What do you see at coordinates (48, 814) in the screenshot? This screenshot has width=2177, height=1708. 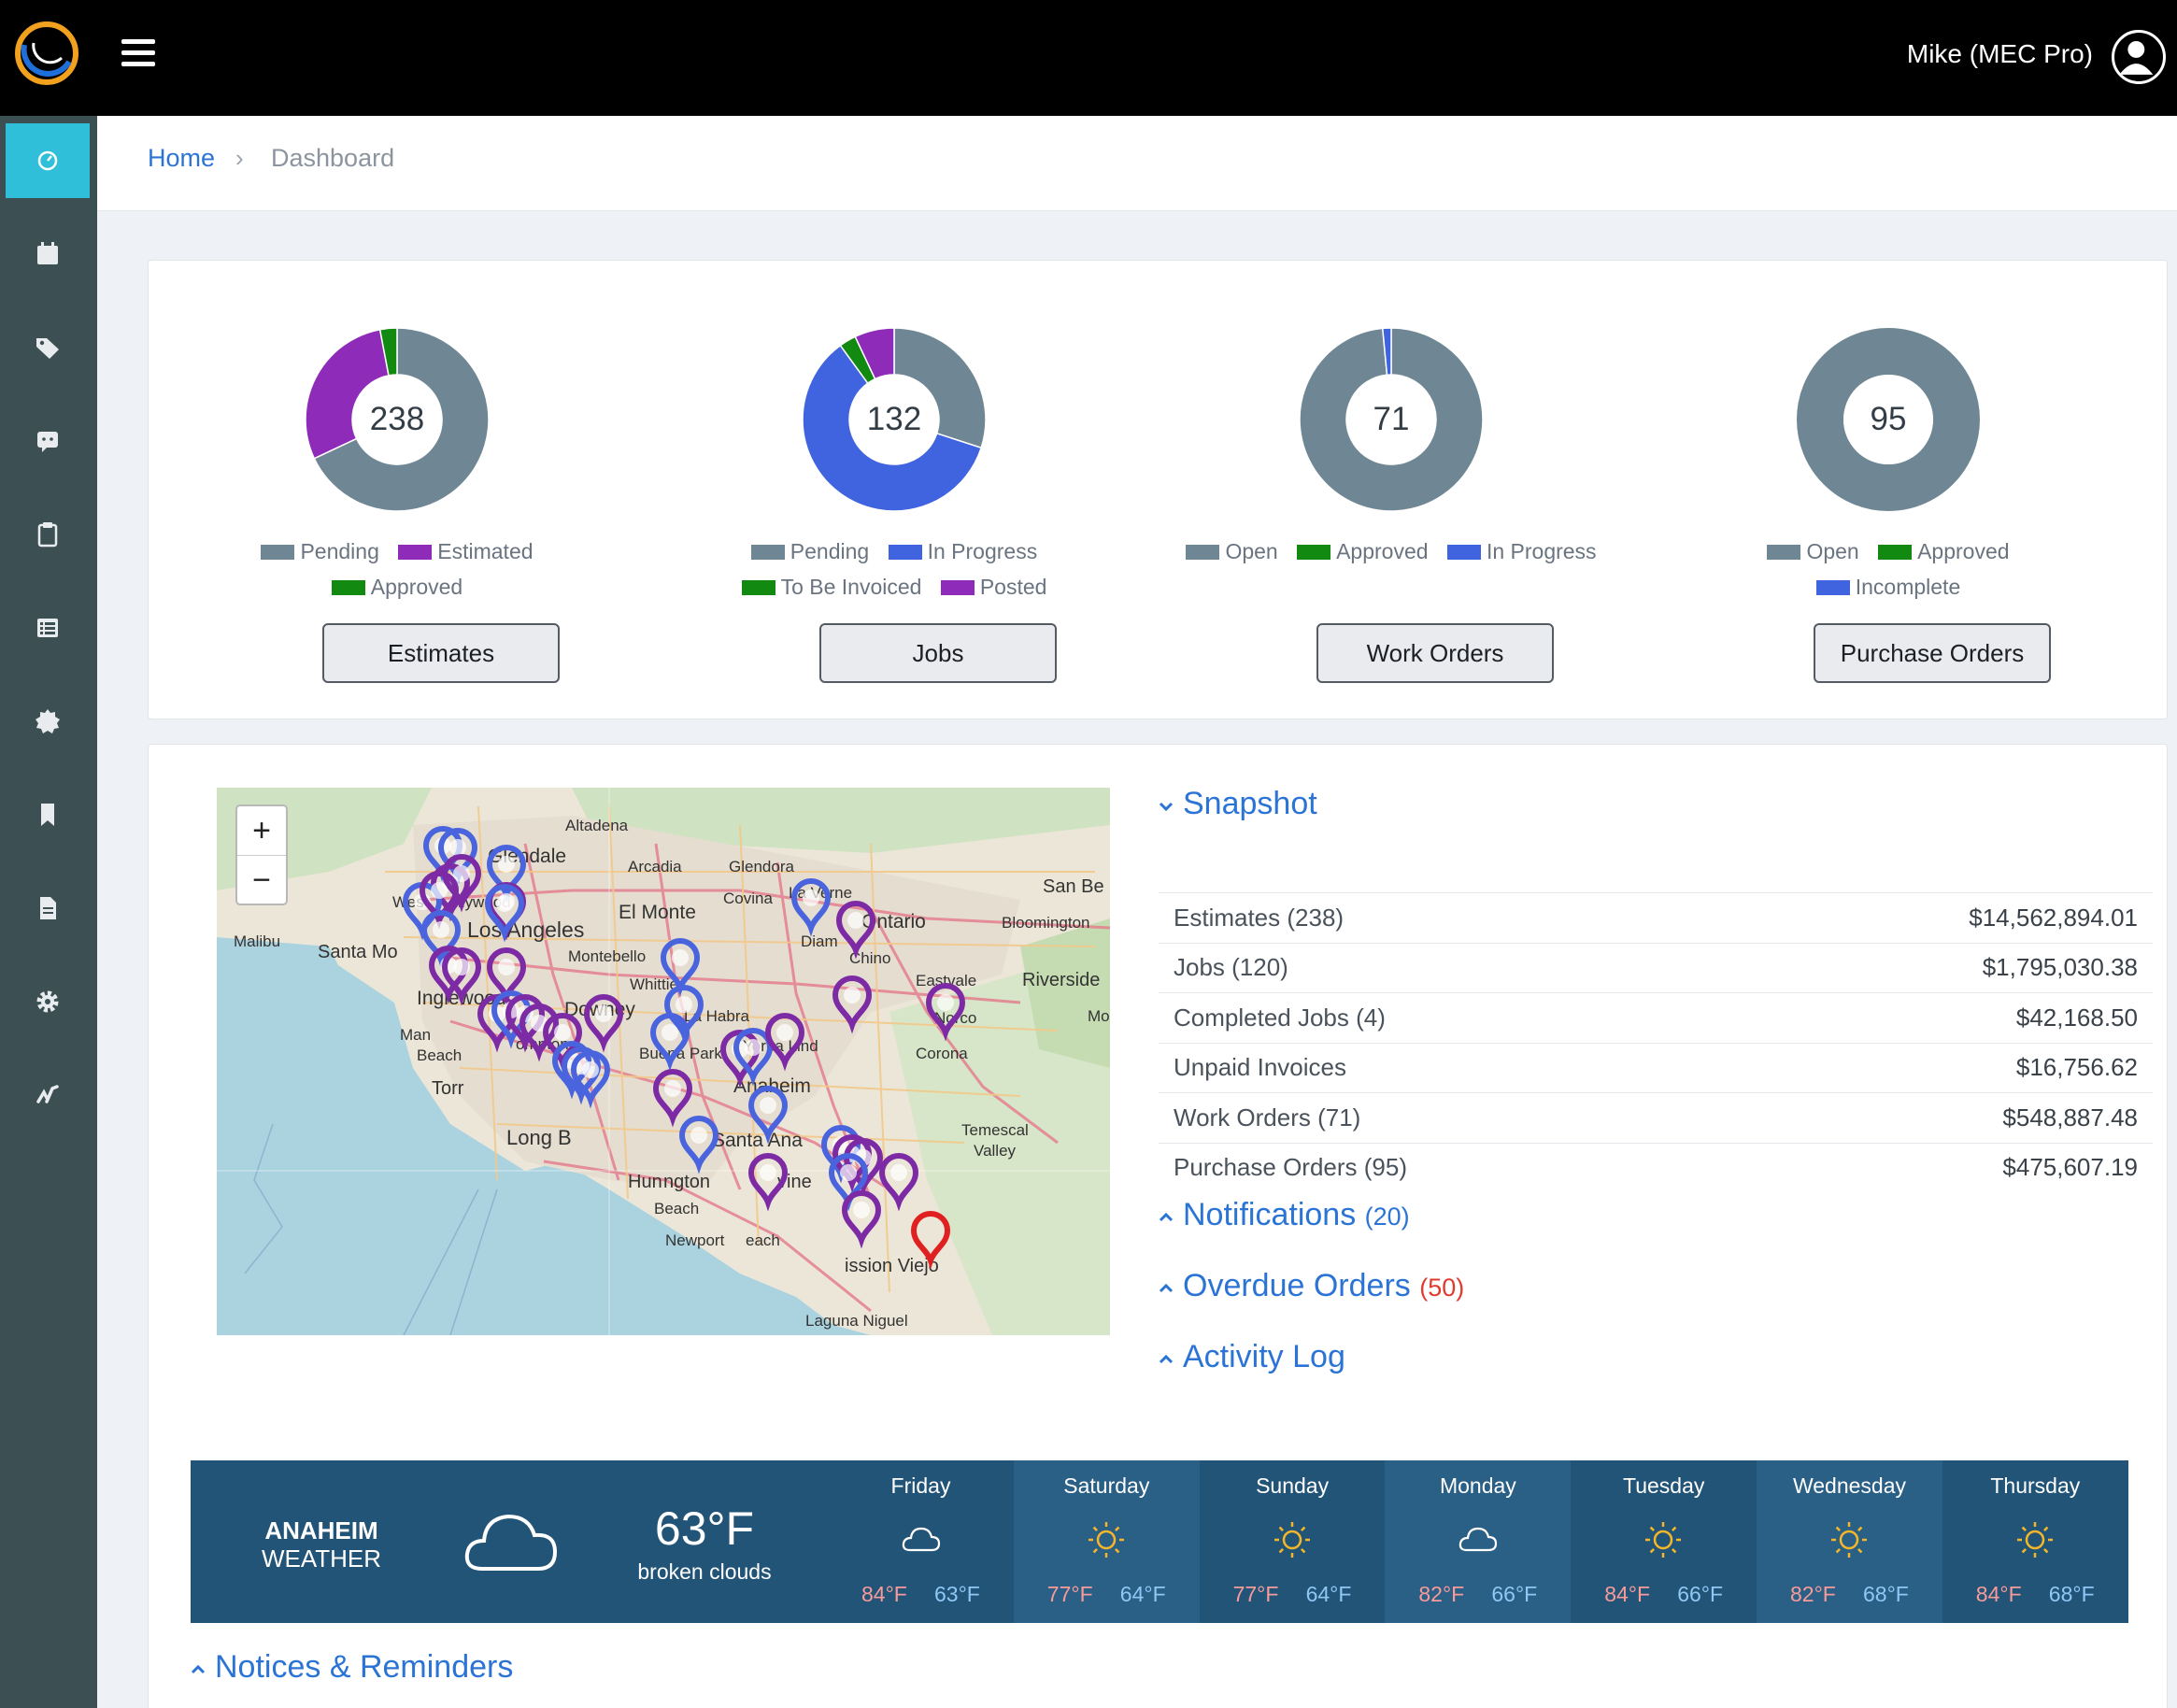 I see `sidebar-item-bookmark` at bounding box center [48, 814].